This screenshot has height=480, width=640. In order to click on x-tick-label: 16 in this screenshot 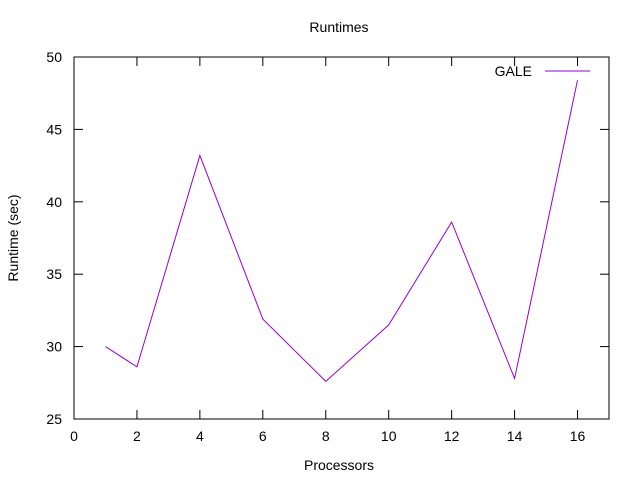, I will do `click(578, 436)`.